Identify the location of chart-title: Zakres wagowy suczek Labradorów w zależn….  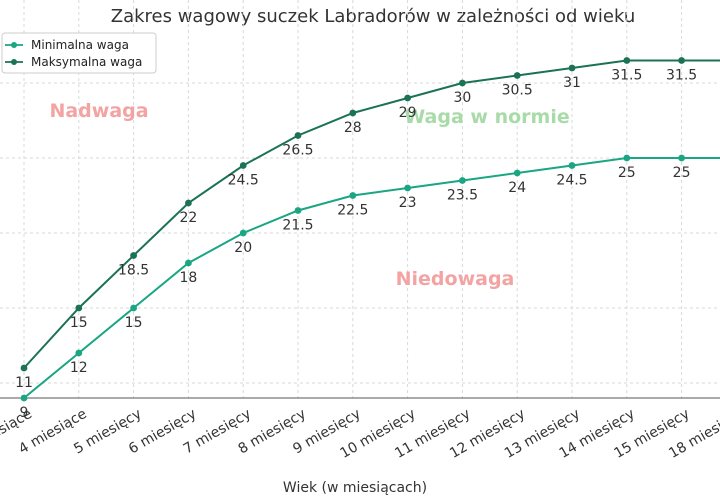
(373, 16).